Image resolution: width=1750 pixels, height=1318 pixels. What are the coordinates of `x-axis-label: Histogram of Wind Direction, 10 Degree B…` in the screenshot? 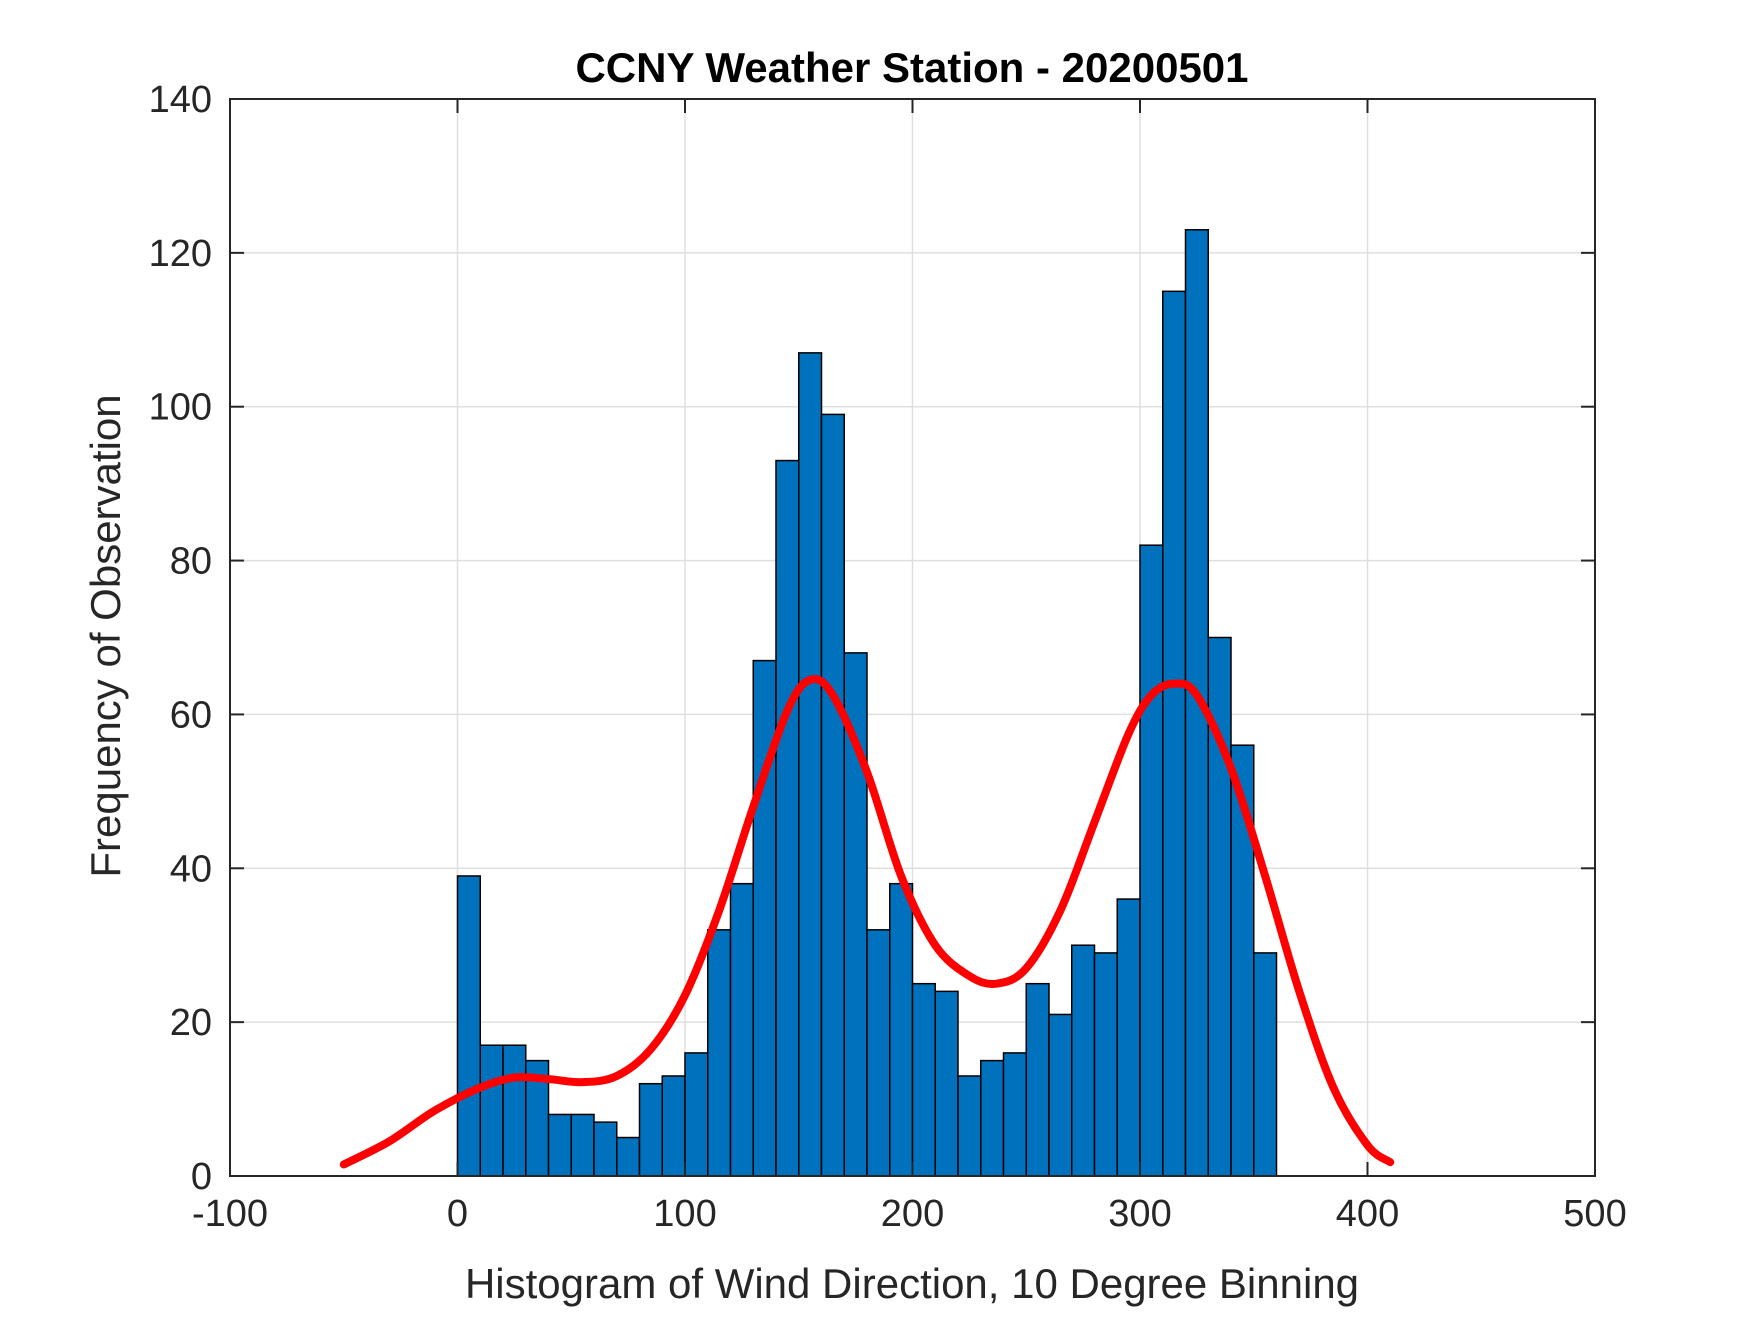 It's located at (912, 1283).